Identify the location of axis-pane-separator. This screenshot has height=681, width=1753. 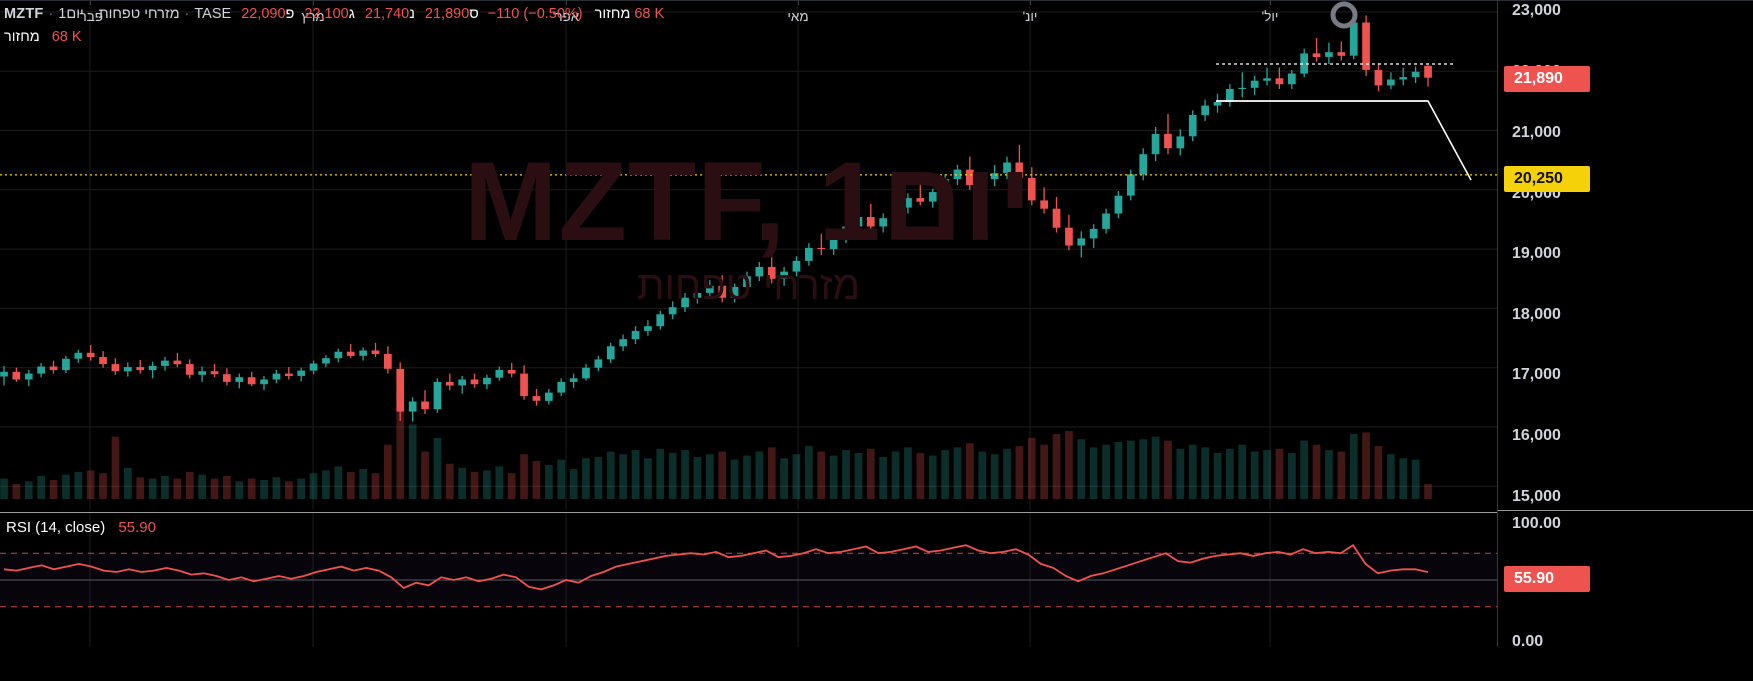
(1625, 510).